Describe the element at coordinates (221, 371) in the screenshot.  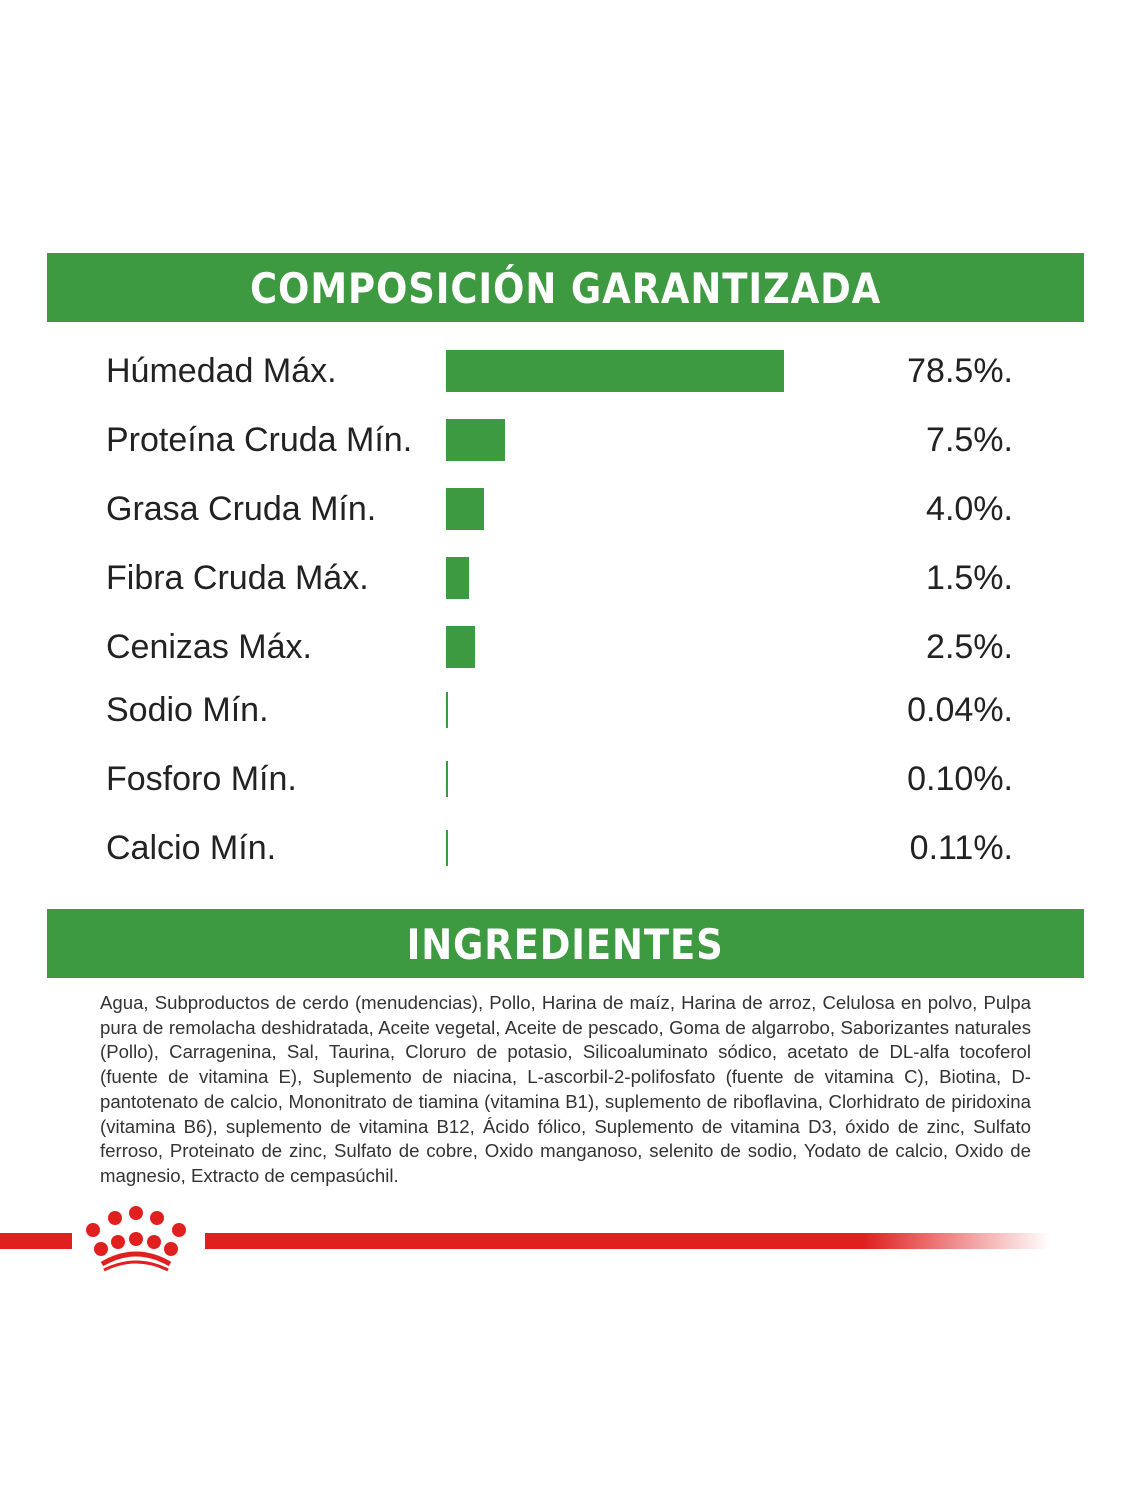
I see `category-label: Húmedad Máx.` at that location.